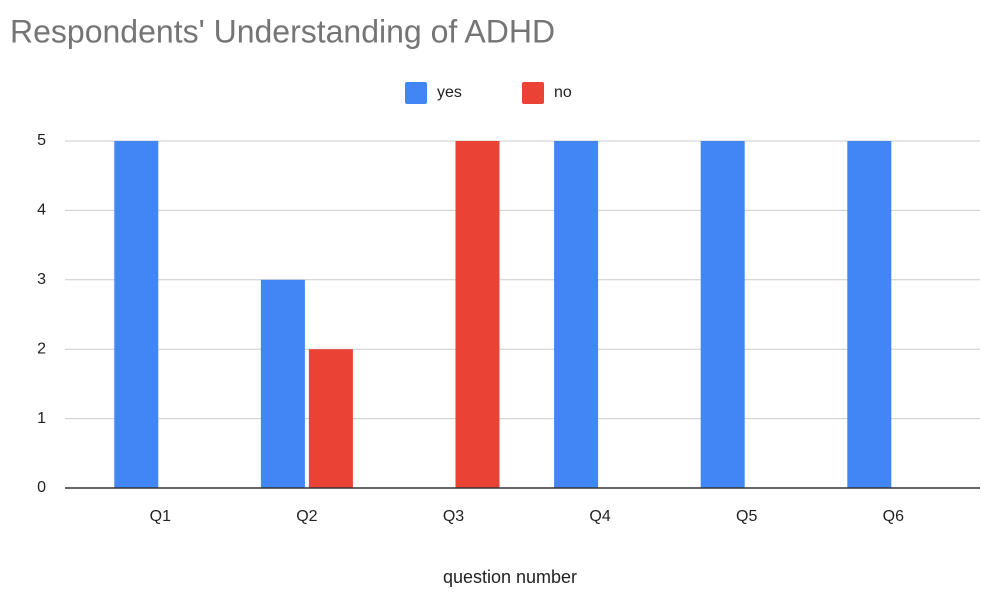 The height and width of the screenshot is (594, 981). What do you see at coordinates (306, 516) in the screenshot?
I see `x-tick-label: Q2` at bounding box center [306, 516].